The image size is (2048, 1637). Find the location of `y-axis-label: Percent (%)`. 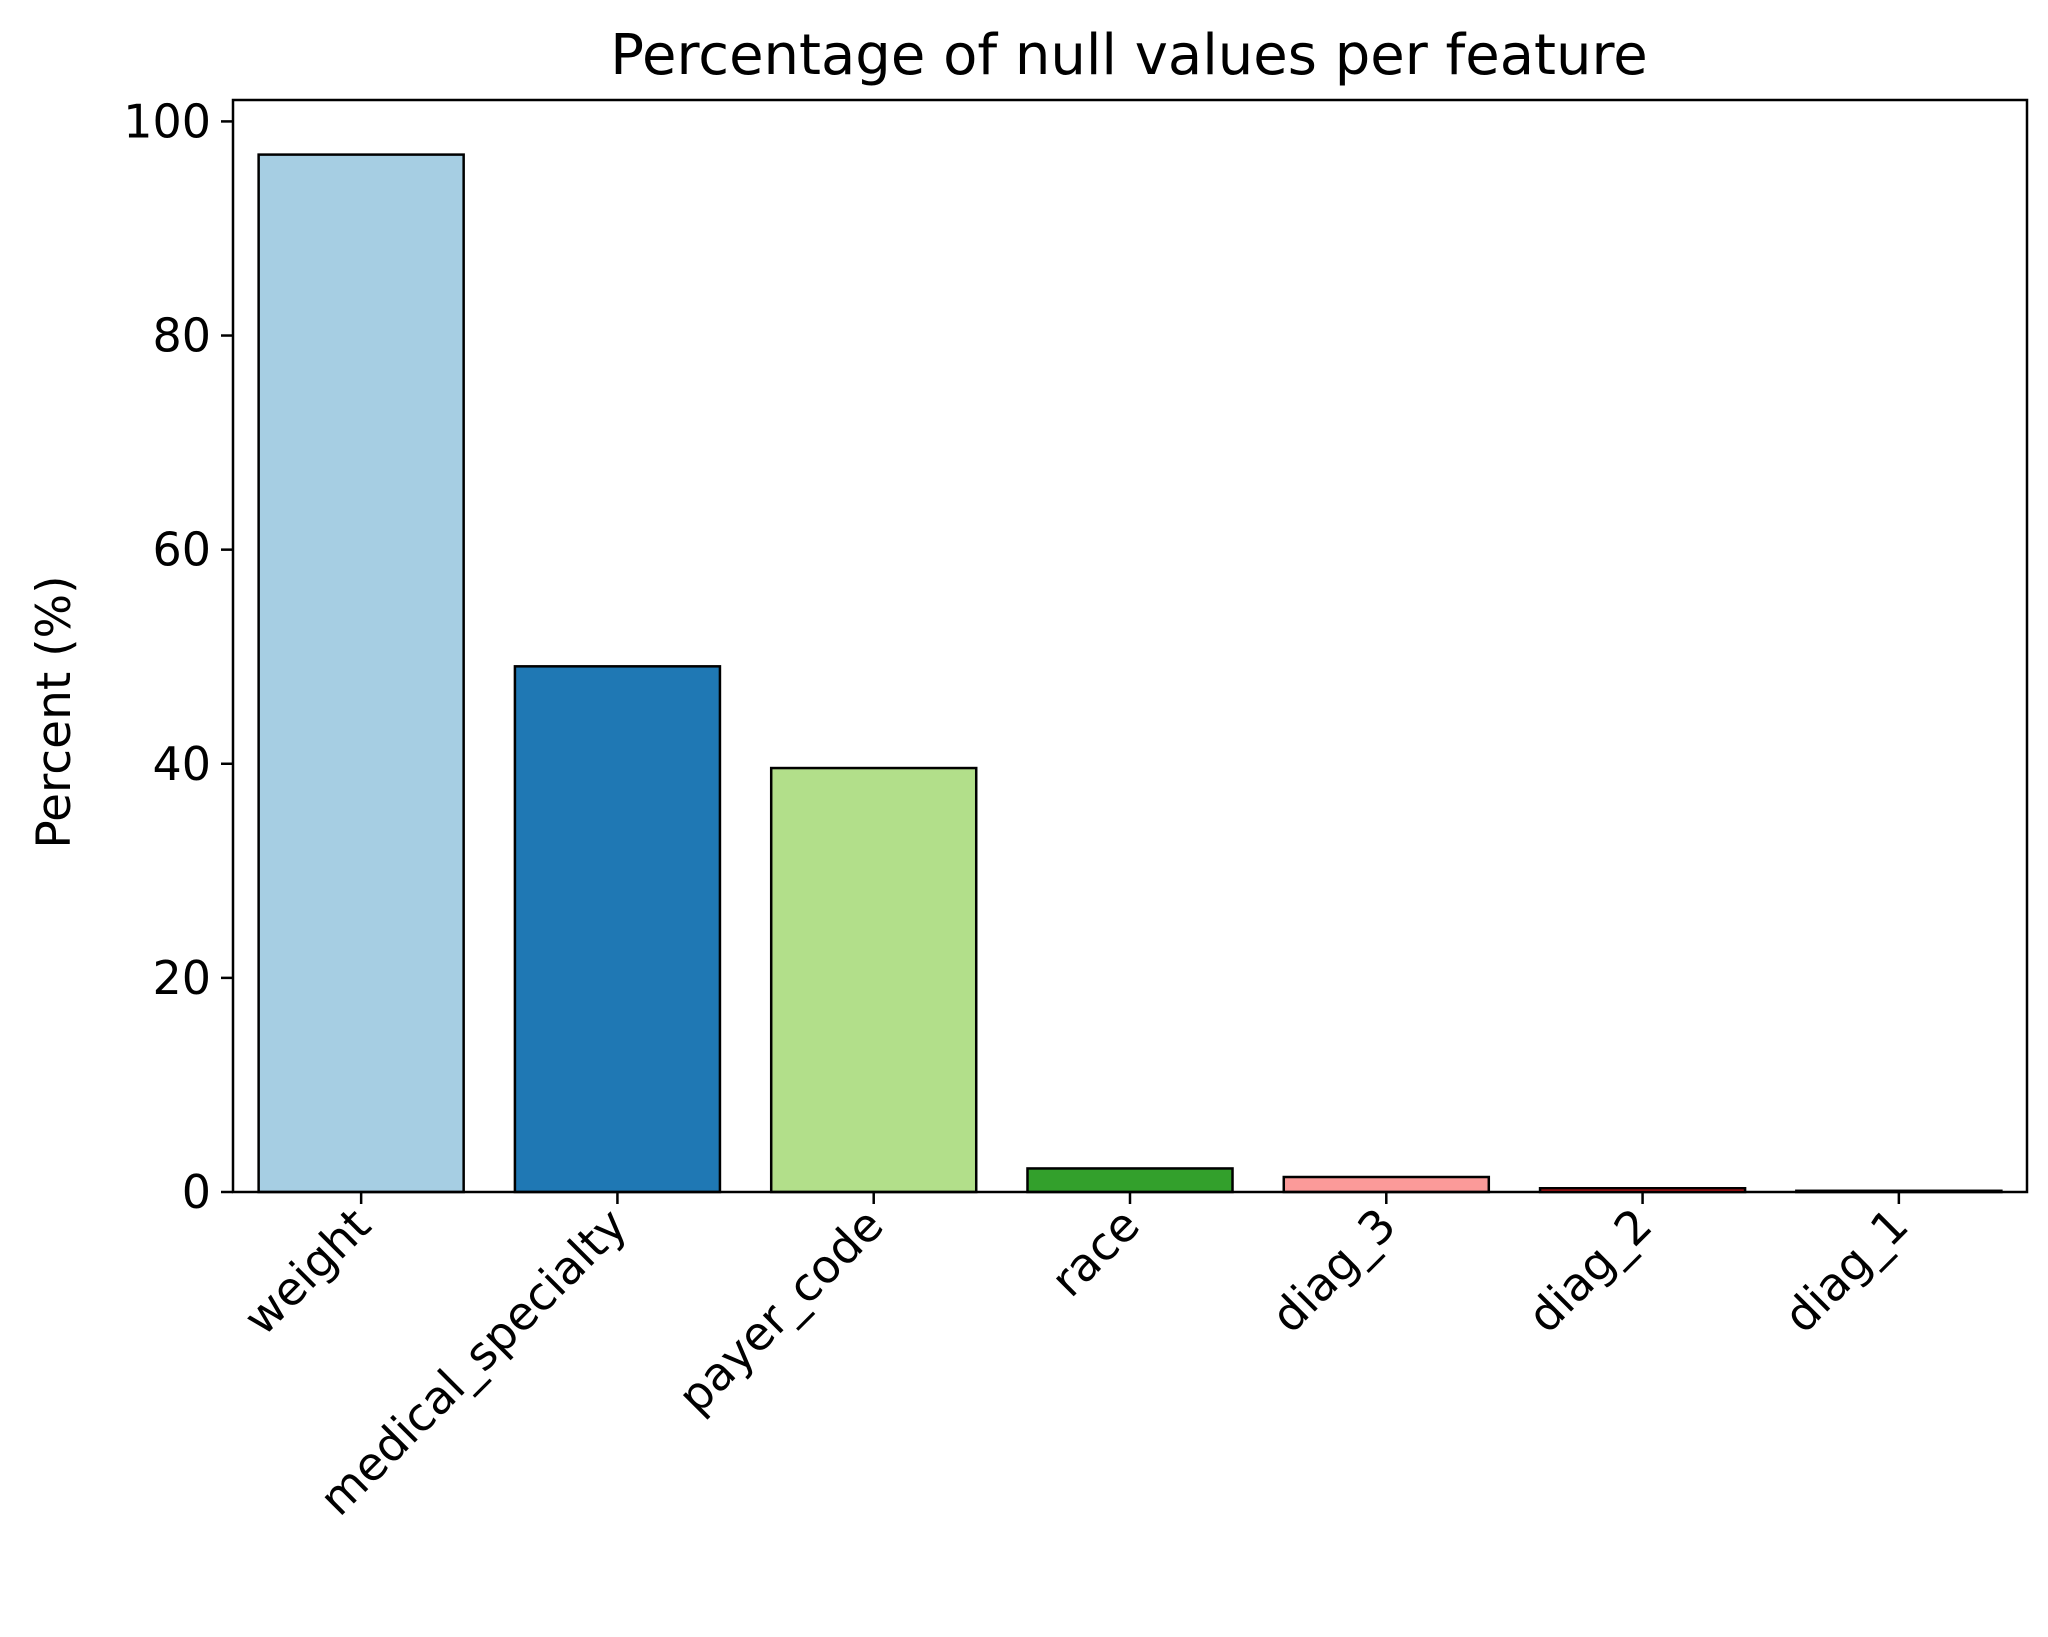

y-axis-label: Percent (%) is located at coordinates (54, 711).